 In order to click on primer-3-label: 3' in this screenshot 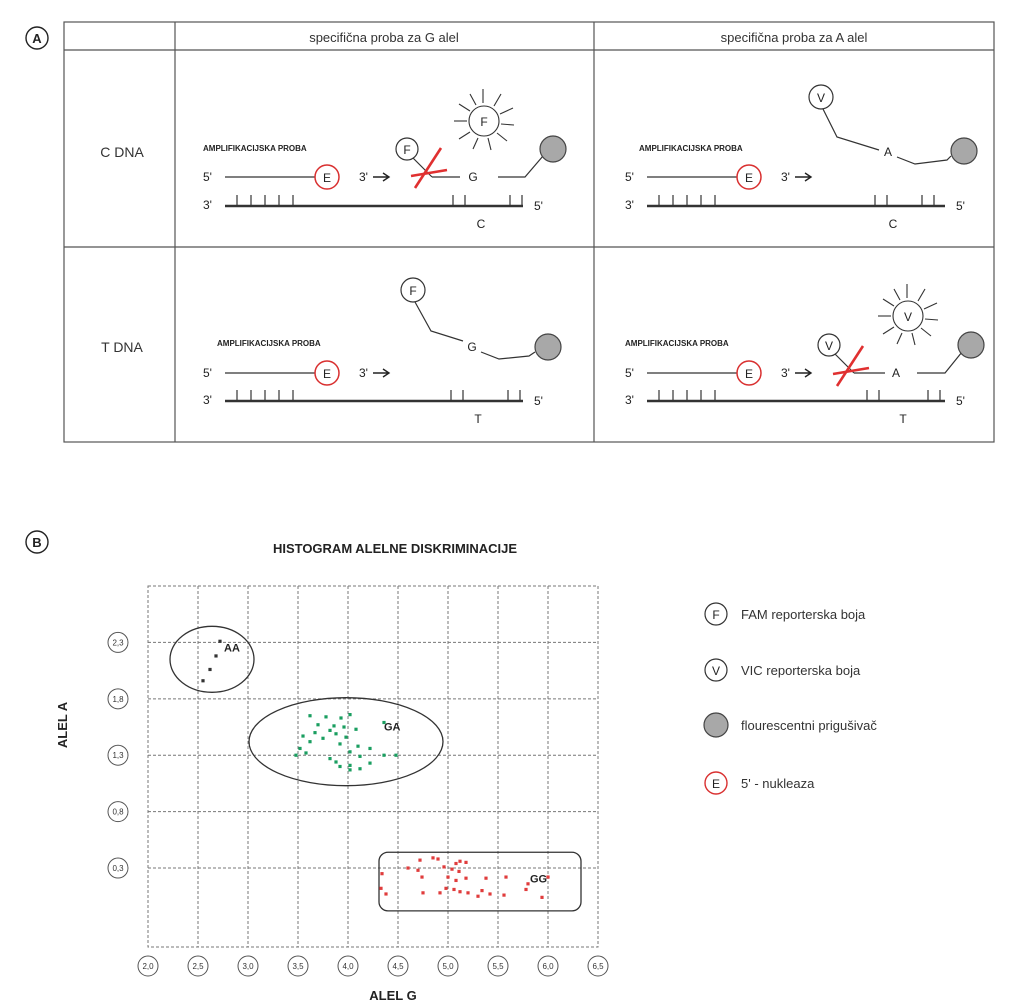, I will do `click(785, 177)`.